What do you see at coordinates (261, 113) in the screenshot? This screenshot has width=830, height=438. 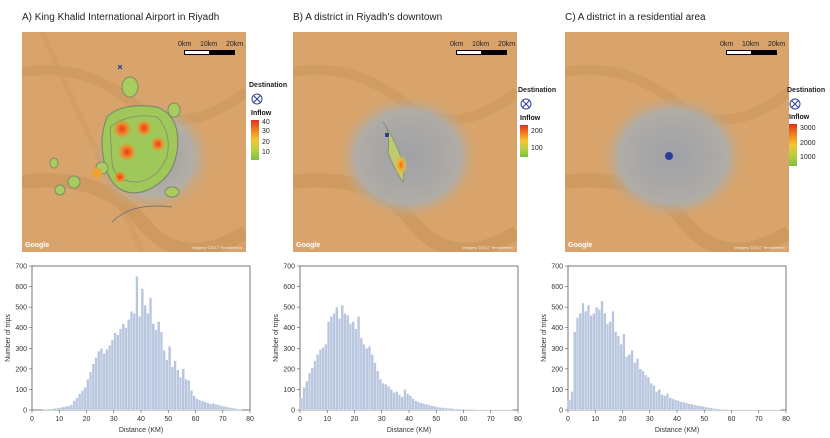 I see `inflow-label-a: Inflow` at bounding box center [261, 113].